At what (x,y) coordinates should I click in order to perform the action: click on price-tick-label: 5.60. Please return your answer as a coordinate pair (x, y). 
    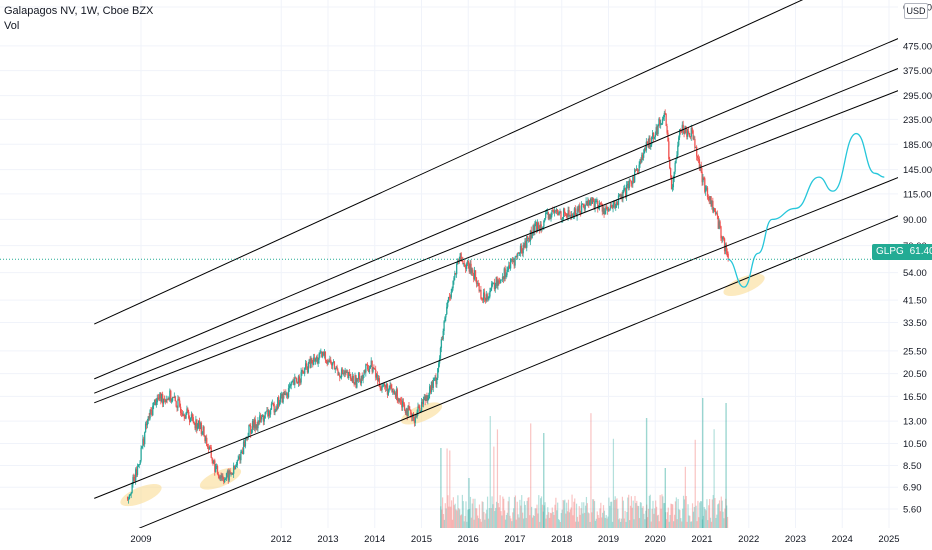
    Looking at the image, I should click on (912, 510).